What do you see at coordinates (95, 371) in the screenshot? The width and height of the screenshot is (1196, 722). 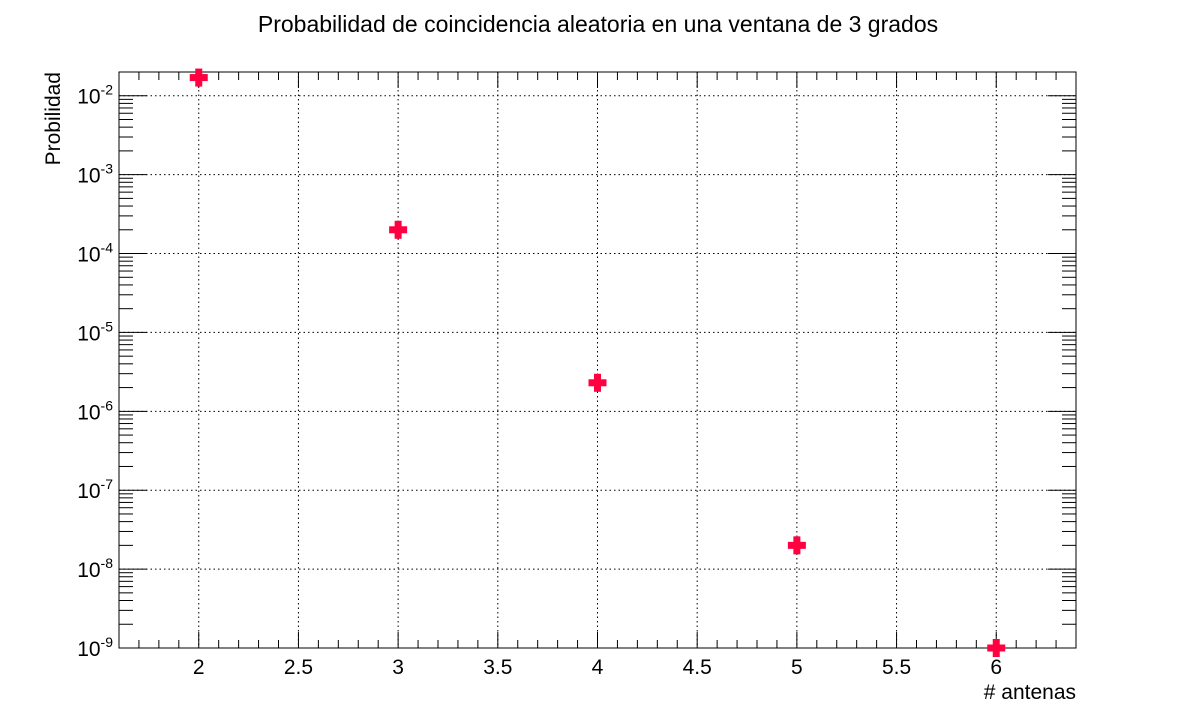 I see `y-tick-labels: 10⁻⁹ 10⁻⁸ 10⁻⁷ 10⁻⁶ 10⁻⁵ 10⁻⁴ 10⁻³ 10⁻²` at bounding box center [95, 371].